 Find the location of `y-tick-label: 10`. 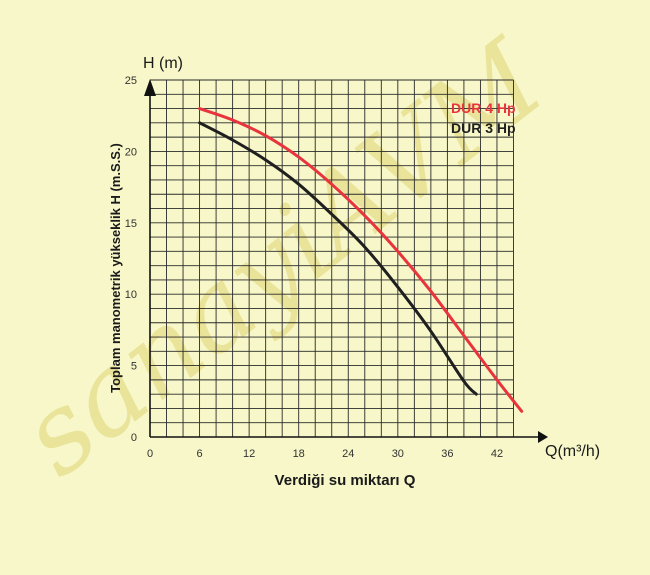

y-tick-label: 10 is located at coordinates (131, 295).